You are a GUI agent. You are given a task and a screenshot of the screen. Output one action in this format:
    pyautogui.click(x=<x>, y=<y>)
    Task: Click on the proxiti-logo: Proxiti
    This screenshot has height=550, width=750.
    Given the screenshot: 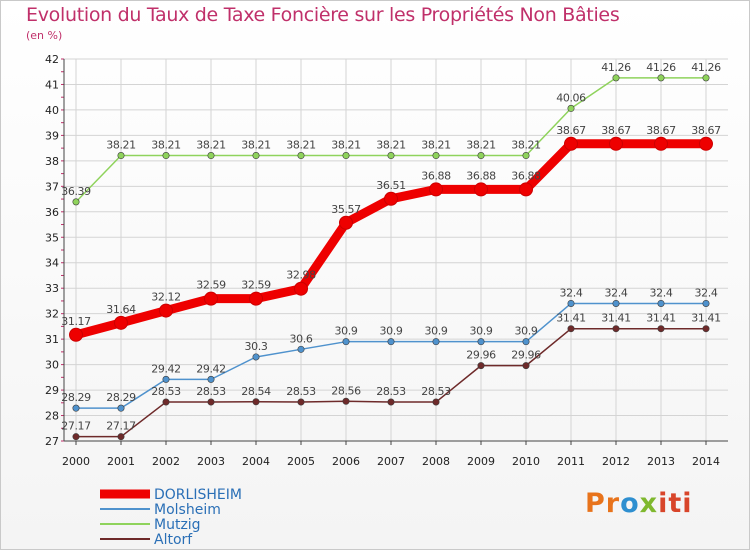 What is the action you would take?
    pyautogui.click(x=639, y=503)
    